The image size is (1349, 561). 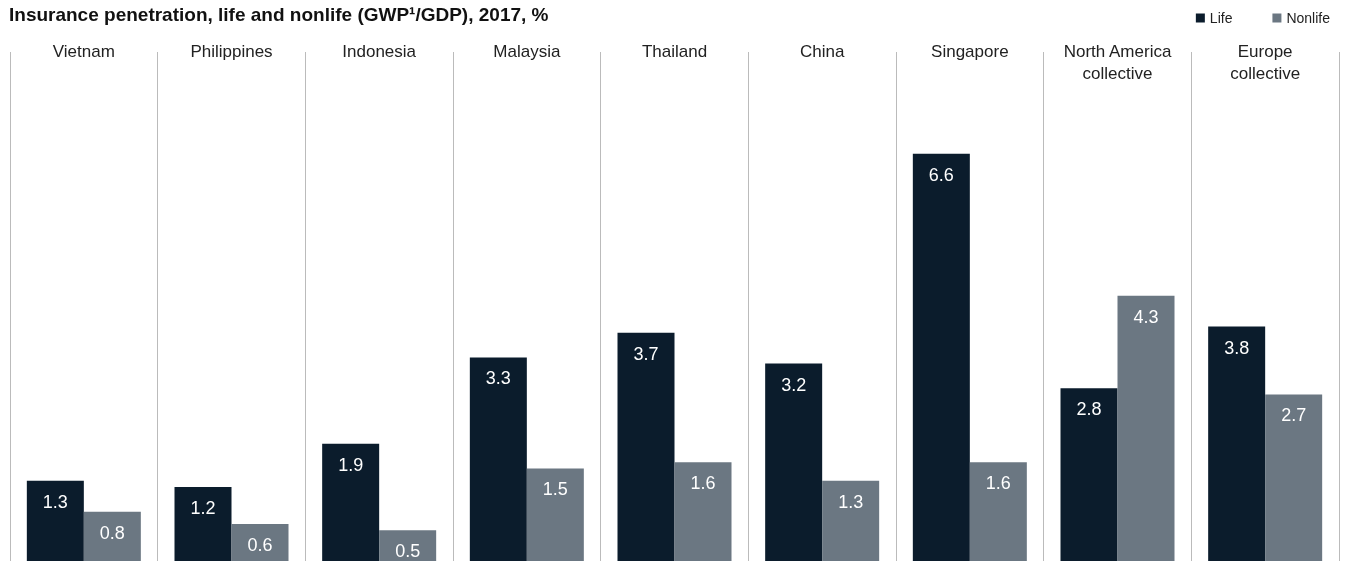 What do you see at coordinates (1308, 18) in the screenshot?
I see `legend-label: Nonlife` at bounding box center [1308, 18].